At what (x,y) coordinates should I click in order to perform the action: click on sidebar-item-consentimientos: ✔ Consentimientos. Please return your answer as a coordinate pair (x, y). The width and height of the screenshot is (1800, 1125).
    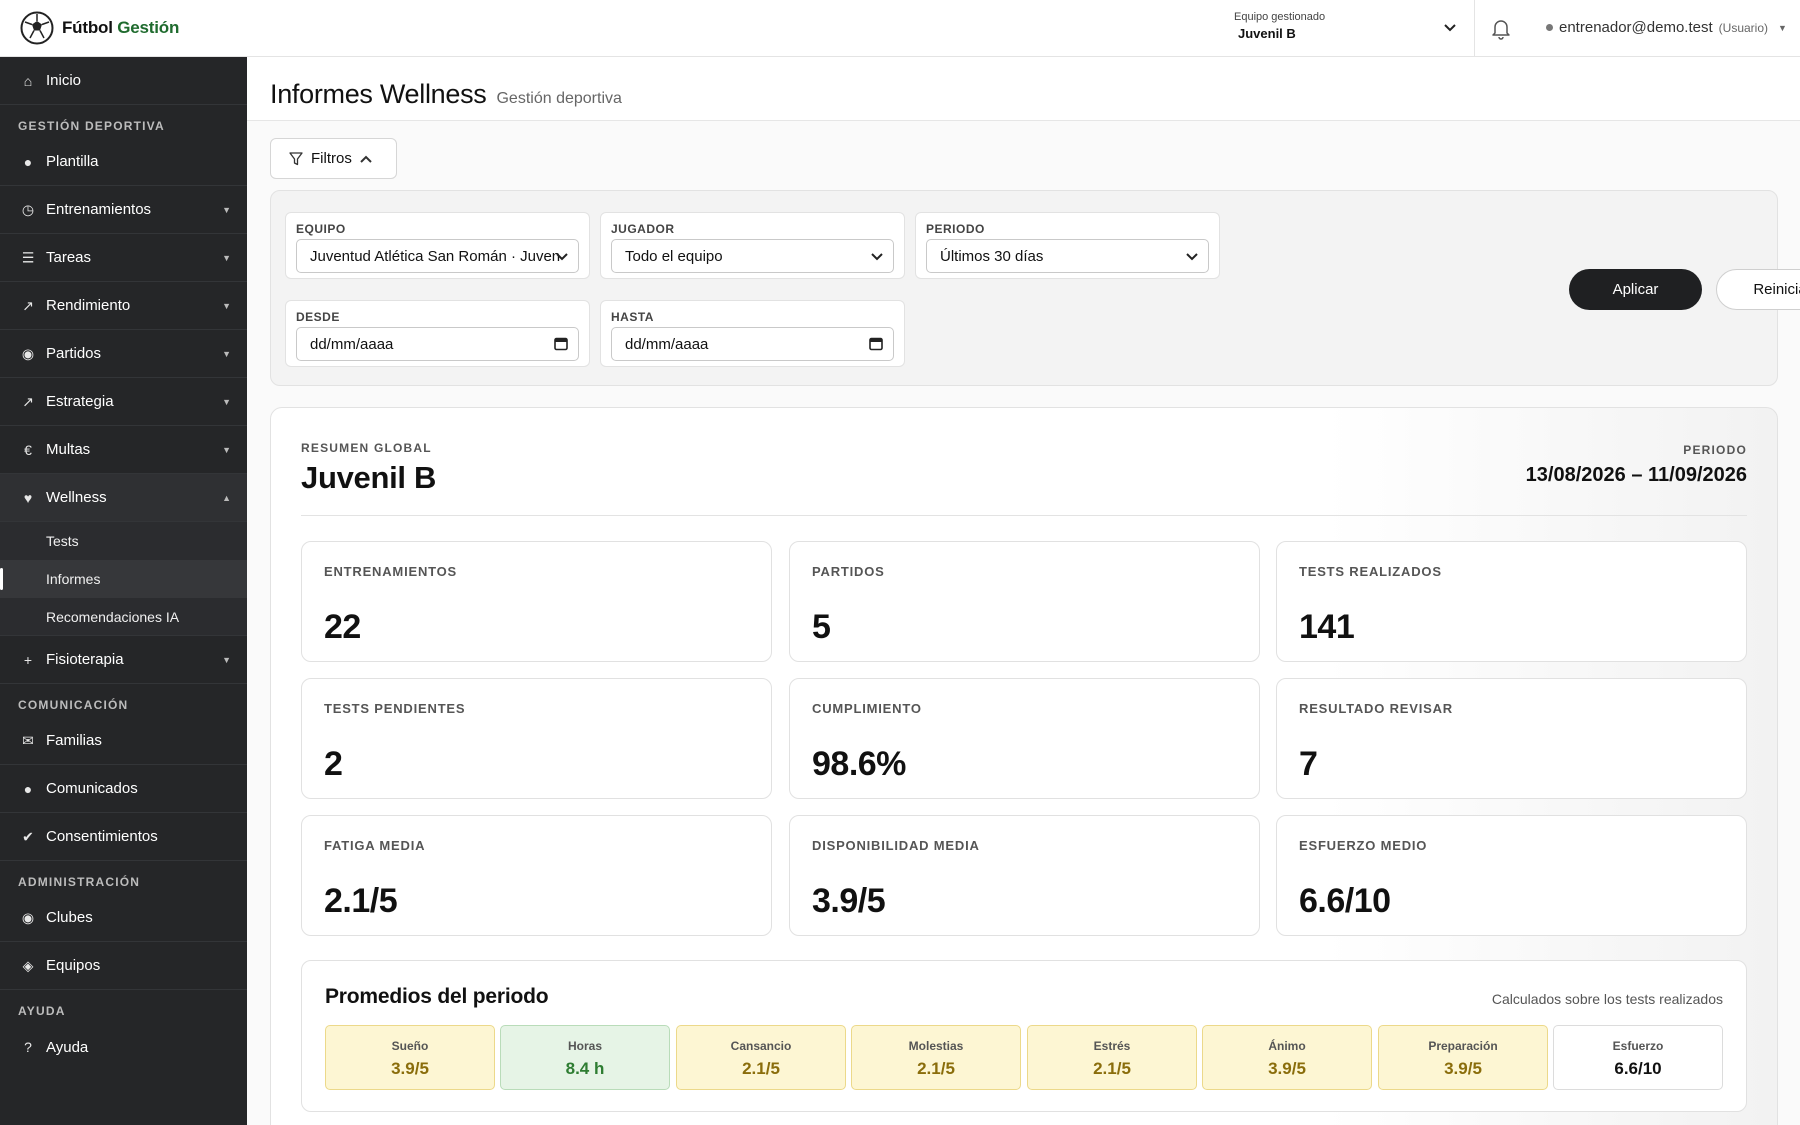
    Looking at the image, I should click on (123, 837).